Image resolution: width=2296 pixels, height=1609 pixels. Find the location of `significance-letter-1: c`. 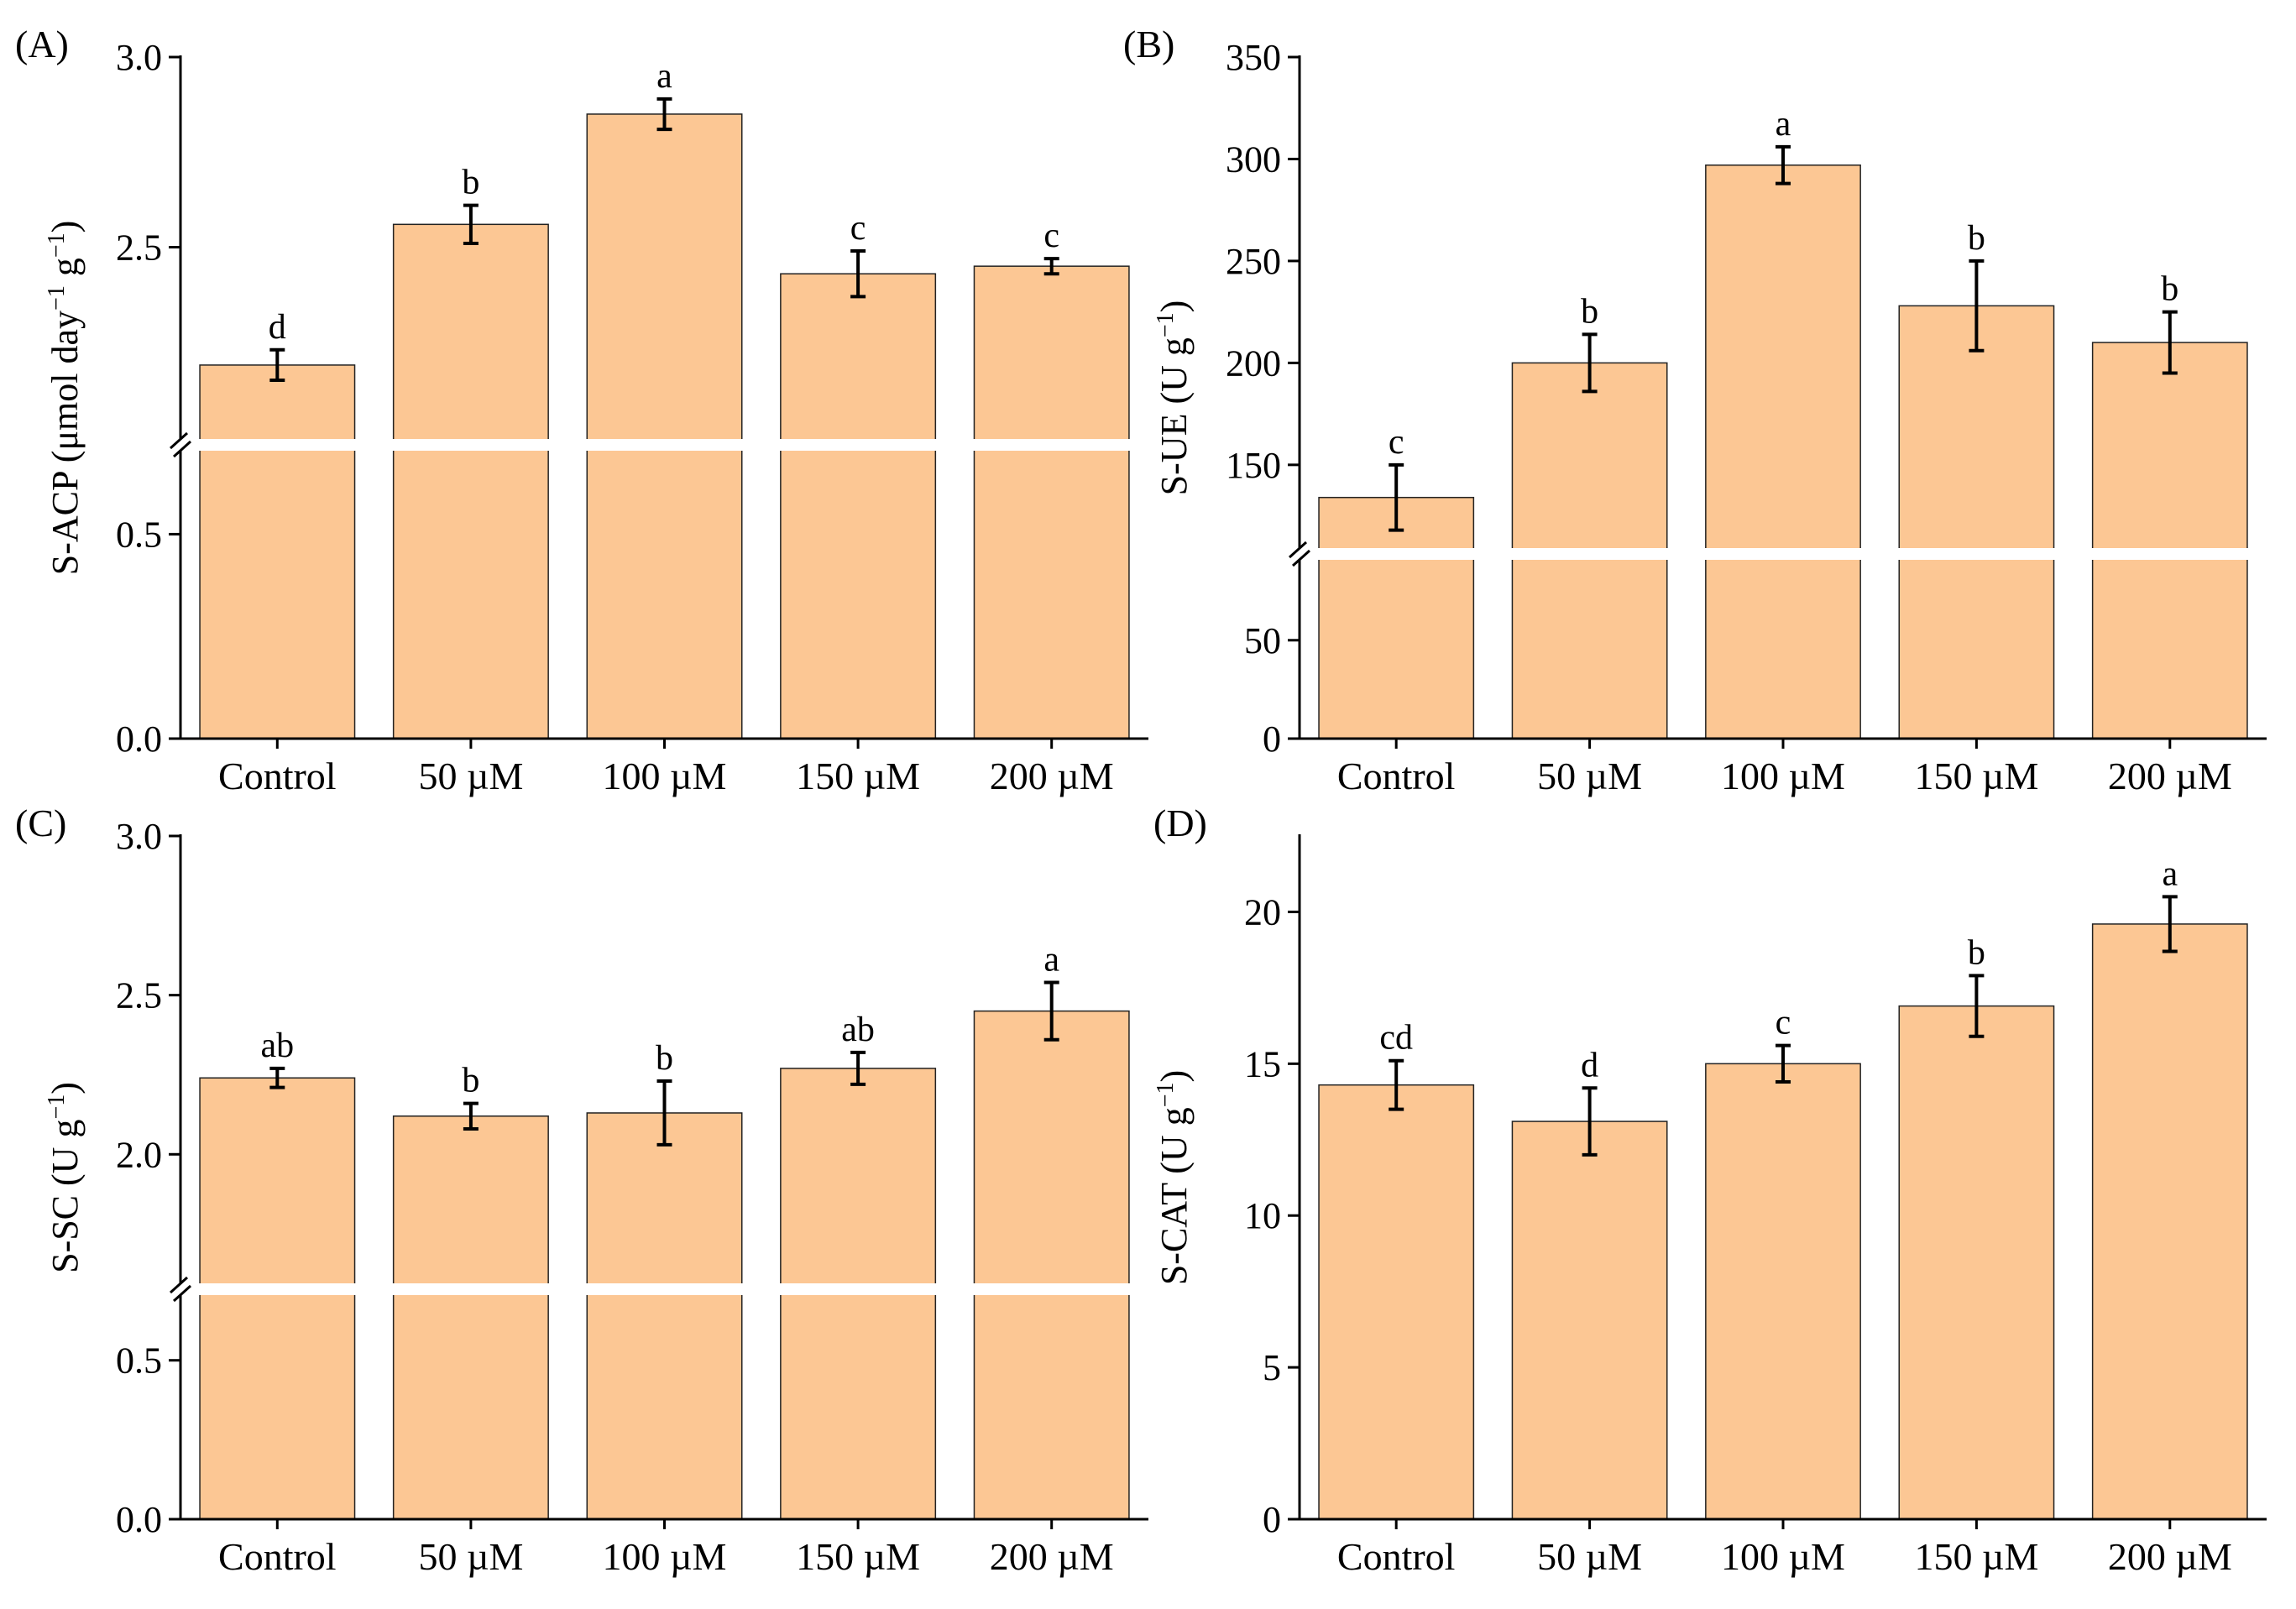

significance-letter-1: c is located at coordinates (1396, 443).